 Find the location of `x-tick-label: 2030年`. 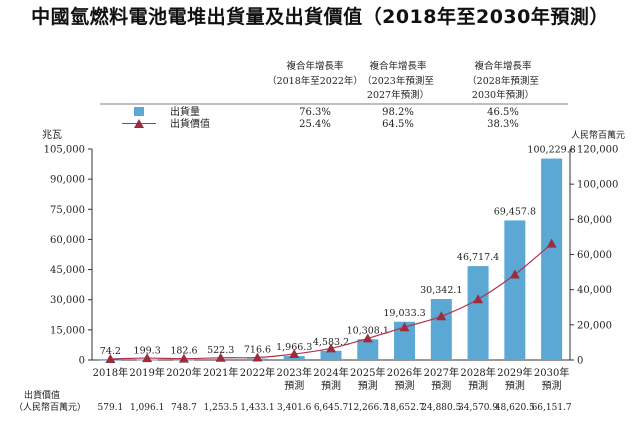

x-tick-label: 2030年 is located at coordinates (551, 372).